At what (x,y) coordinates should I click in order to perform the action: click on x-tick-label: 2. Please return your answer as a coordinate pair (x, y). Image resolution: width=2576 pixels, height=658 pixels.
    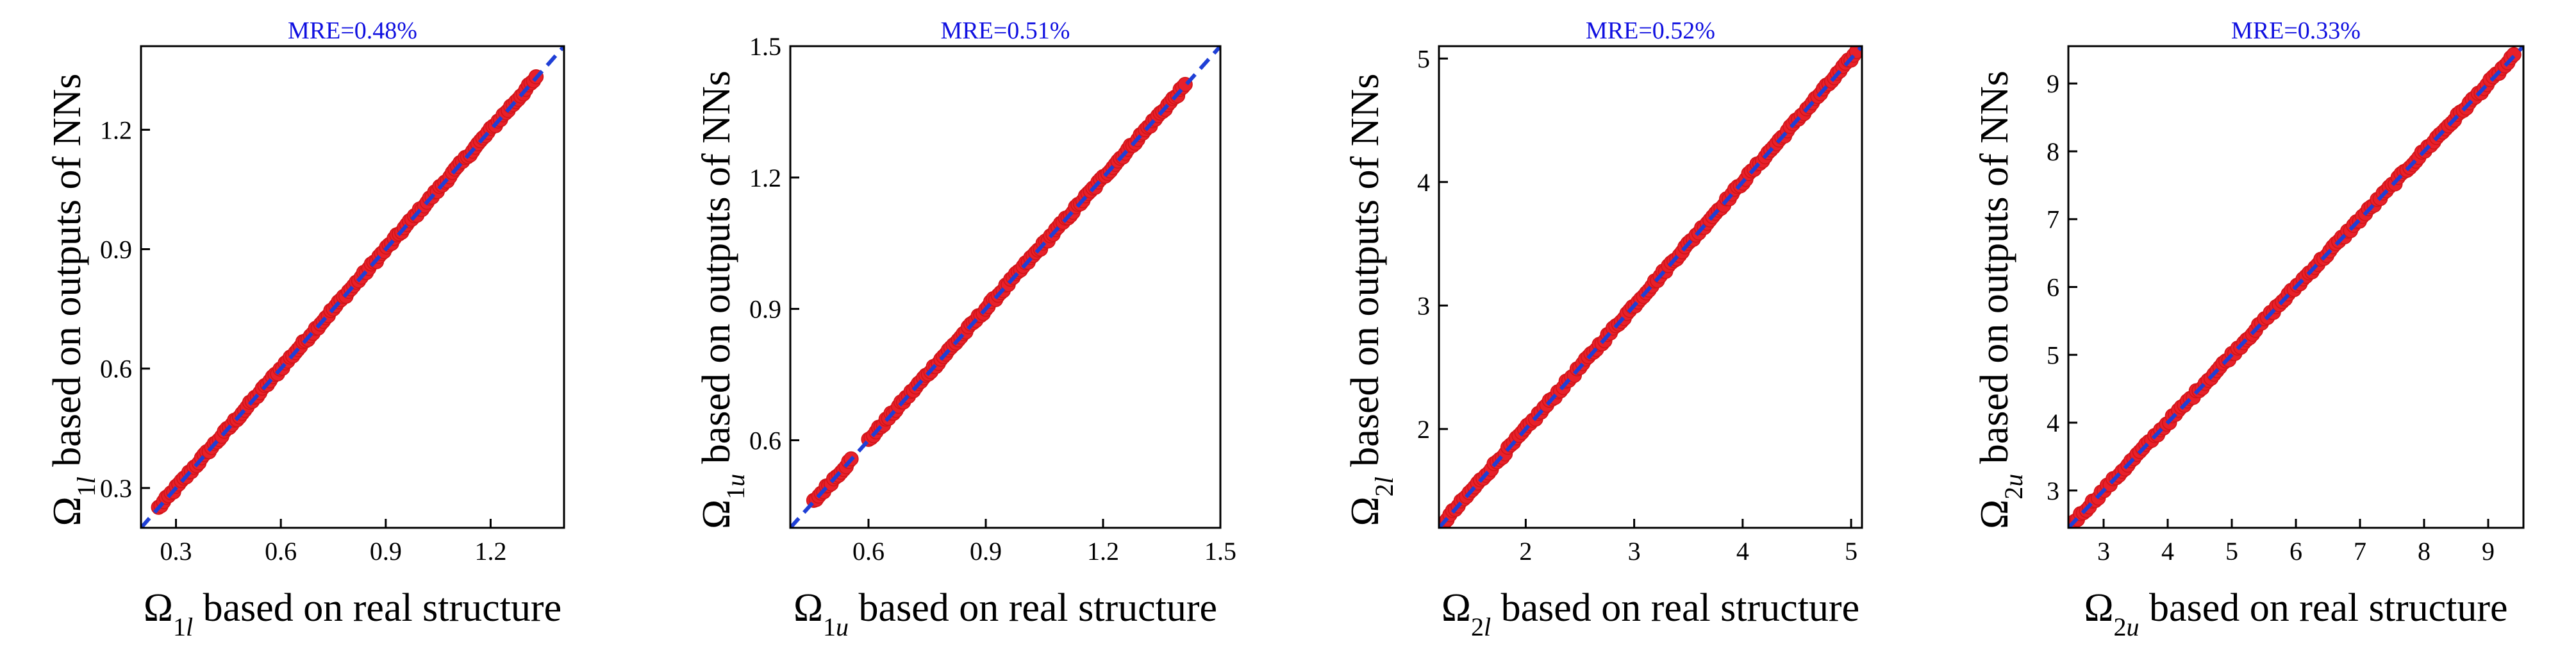
    Looking at the image, I should click on (1526, 551).